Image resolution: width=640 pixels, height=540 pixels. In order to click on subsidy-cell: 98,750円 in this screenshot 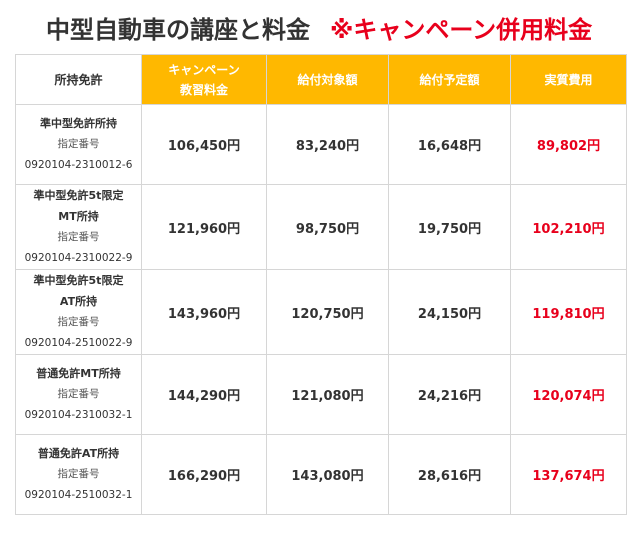, I will do `click(327, 227)`.